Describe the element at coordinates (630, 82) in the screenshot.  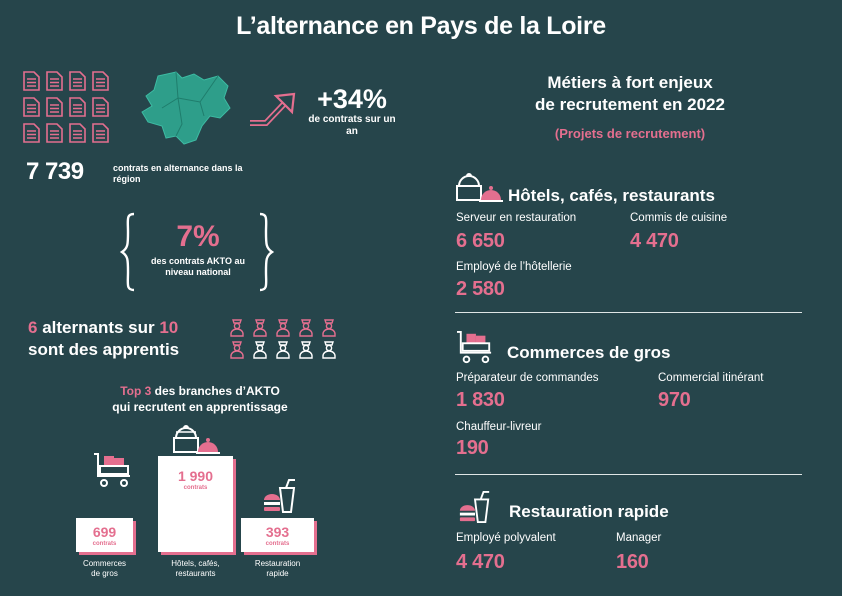
I see `right-title-line1: Métiers à fort enjeux` at that location.